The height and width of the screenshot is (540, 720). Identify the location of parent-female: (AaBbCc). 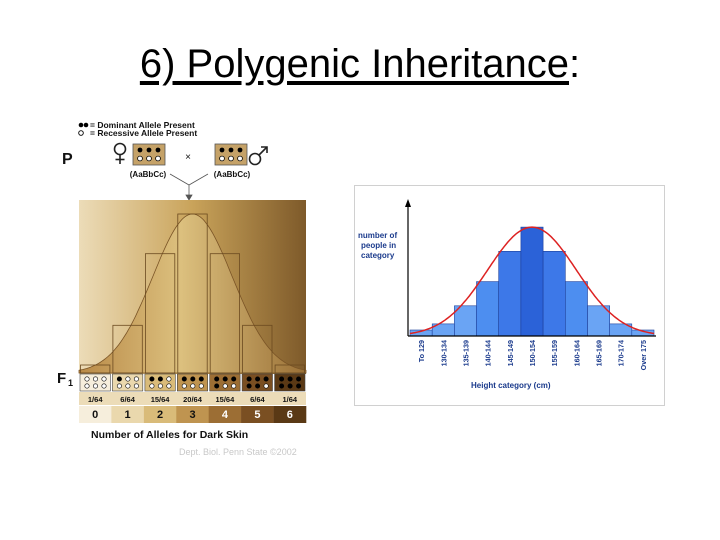
(140, 160).